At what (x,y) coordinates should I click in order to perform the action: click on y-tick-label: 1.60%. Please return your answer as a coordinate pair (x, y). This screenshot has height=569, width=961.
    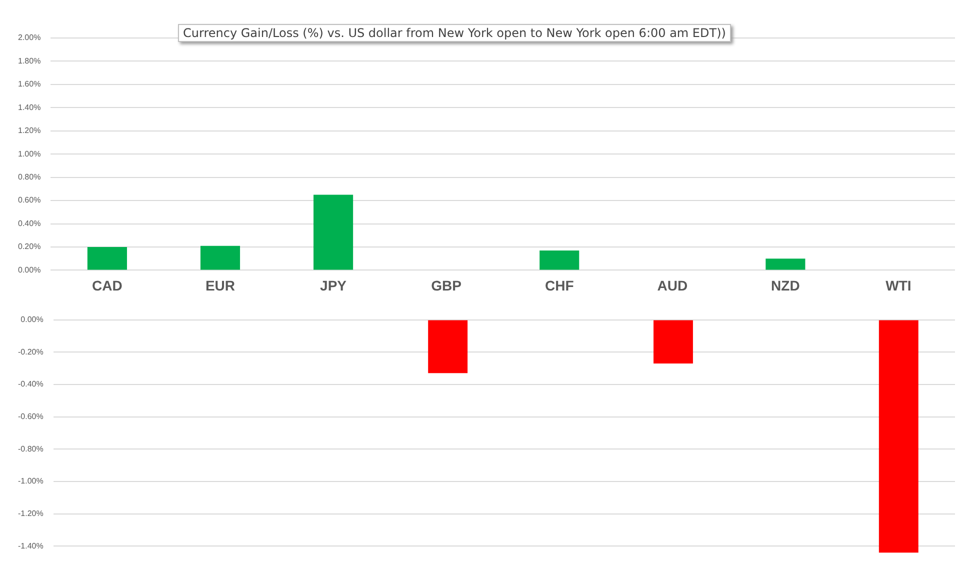
    Looking at the image, I should click on (29, 84).